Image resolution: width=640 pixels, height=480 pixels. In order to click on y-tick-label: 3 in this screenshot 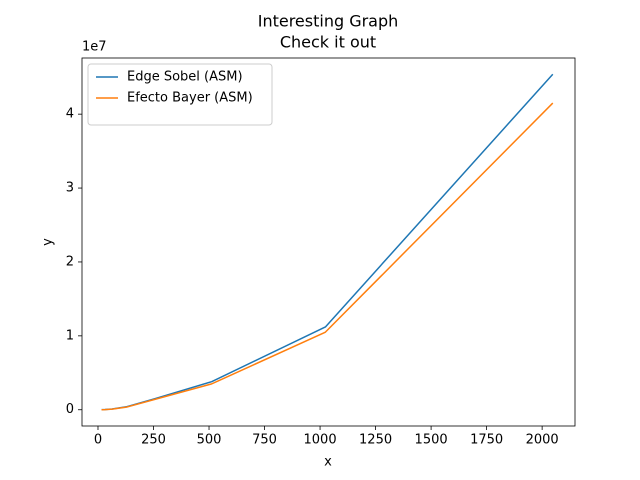, I will do `click(70, 188)`.